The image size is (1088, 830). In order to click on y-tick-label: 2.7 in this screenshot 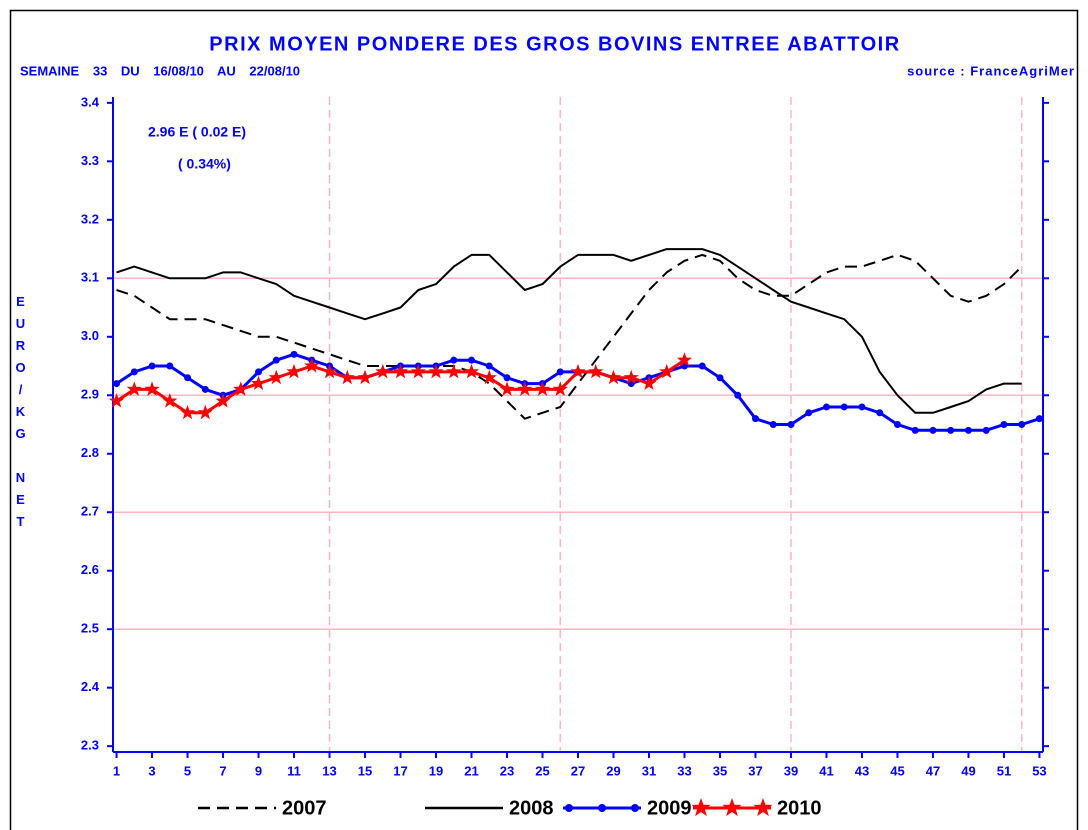, I will do `click(90, 511)`.